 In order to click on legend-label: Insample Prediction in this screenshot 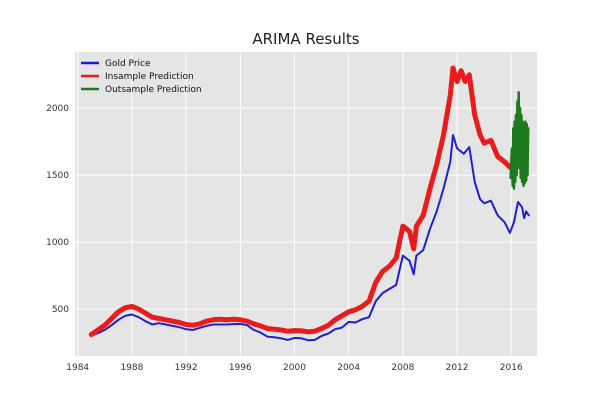, I will do `click(149, 77)`.